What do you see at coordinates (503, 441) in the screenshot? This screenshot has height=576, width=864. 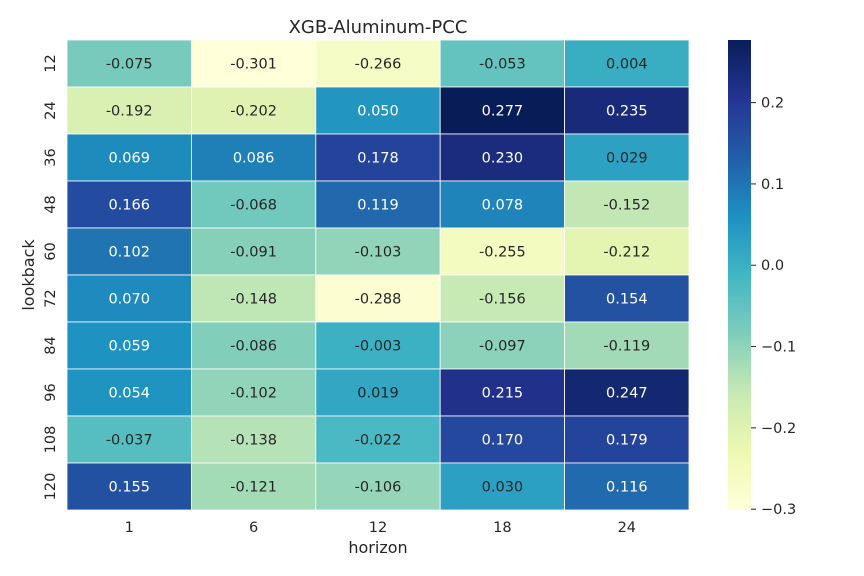 I see `cell-value-label: 0.170` at bounding box center [503, 441].